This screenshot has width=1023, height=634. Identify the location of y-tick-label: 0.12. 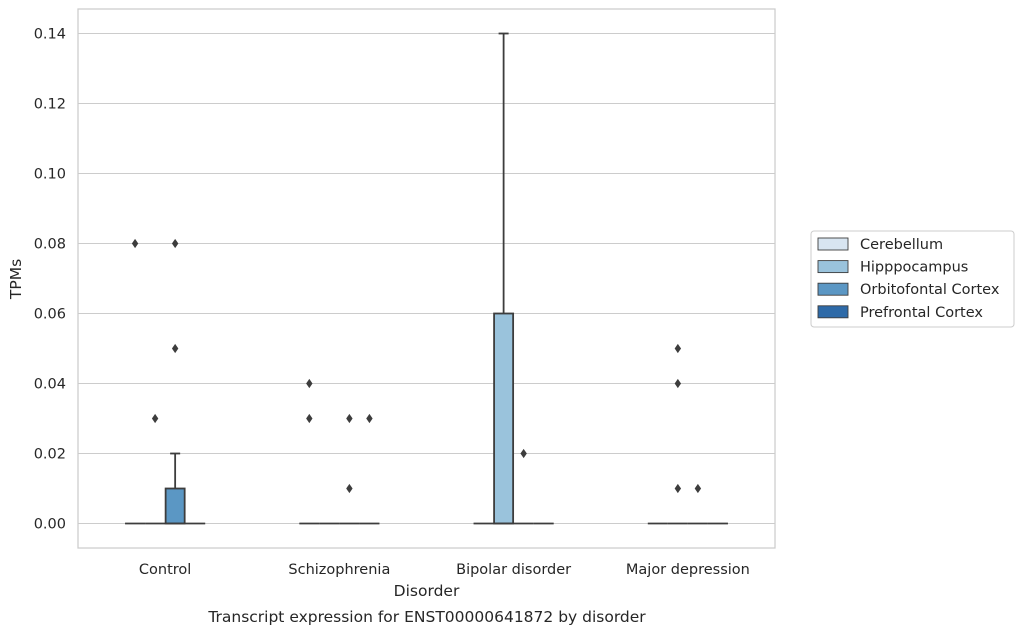
(50, 105).